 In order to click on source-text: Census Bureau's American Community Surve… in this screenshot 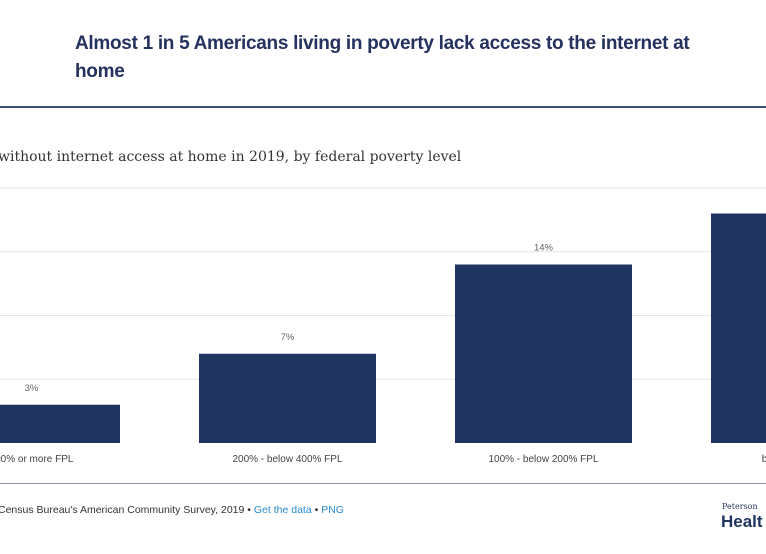, I will do `click(122, 510)`.